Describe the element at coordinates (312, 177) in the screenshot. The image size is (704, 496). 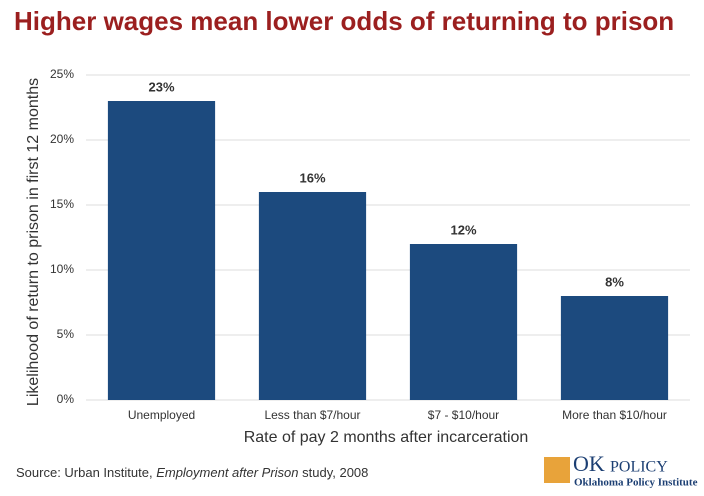
I see `value-label: 16%` at that location.